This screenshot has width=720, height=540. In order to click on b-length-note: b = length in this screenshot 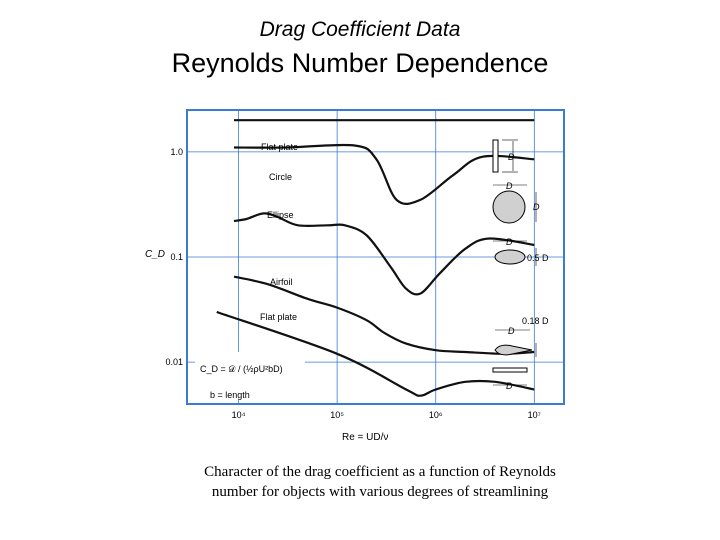, I will do `click(230, 395)`.